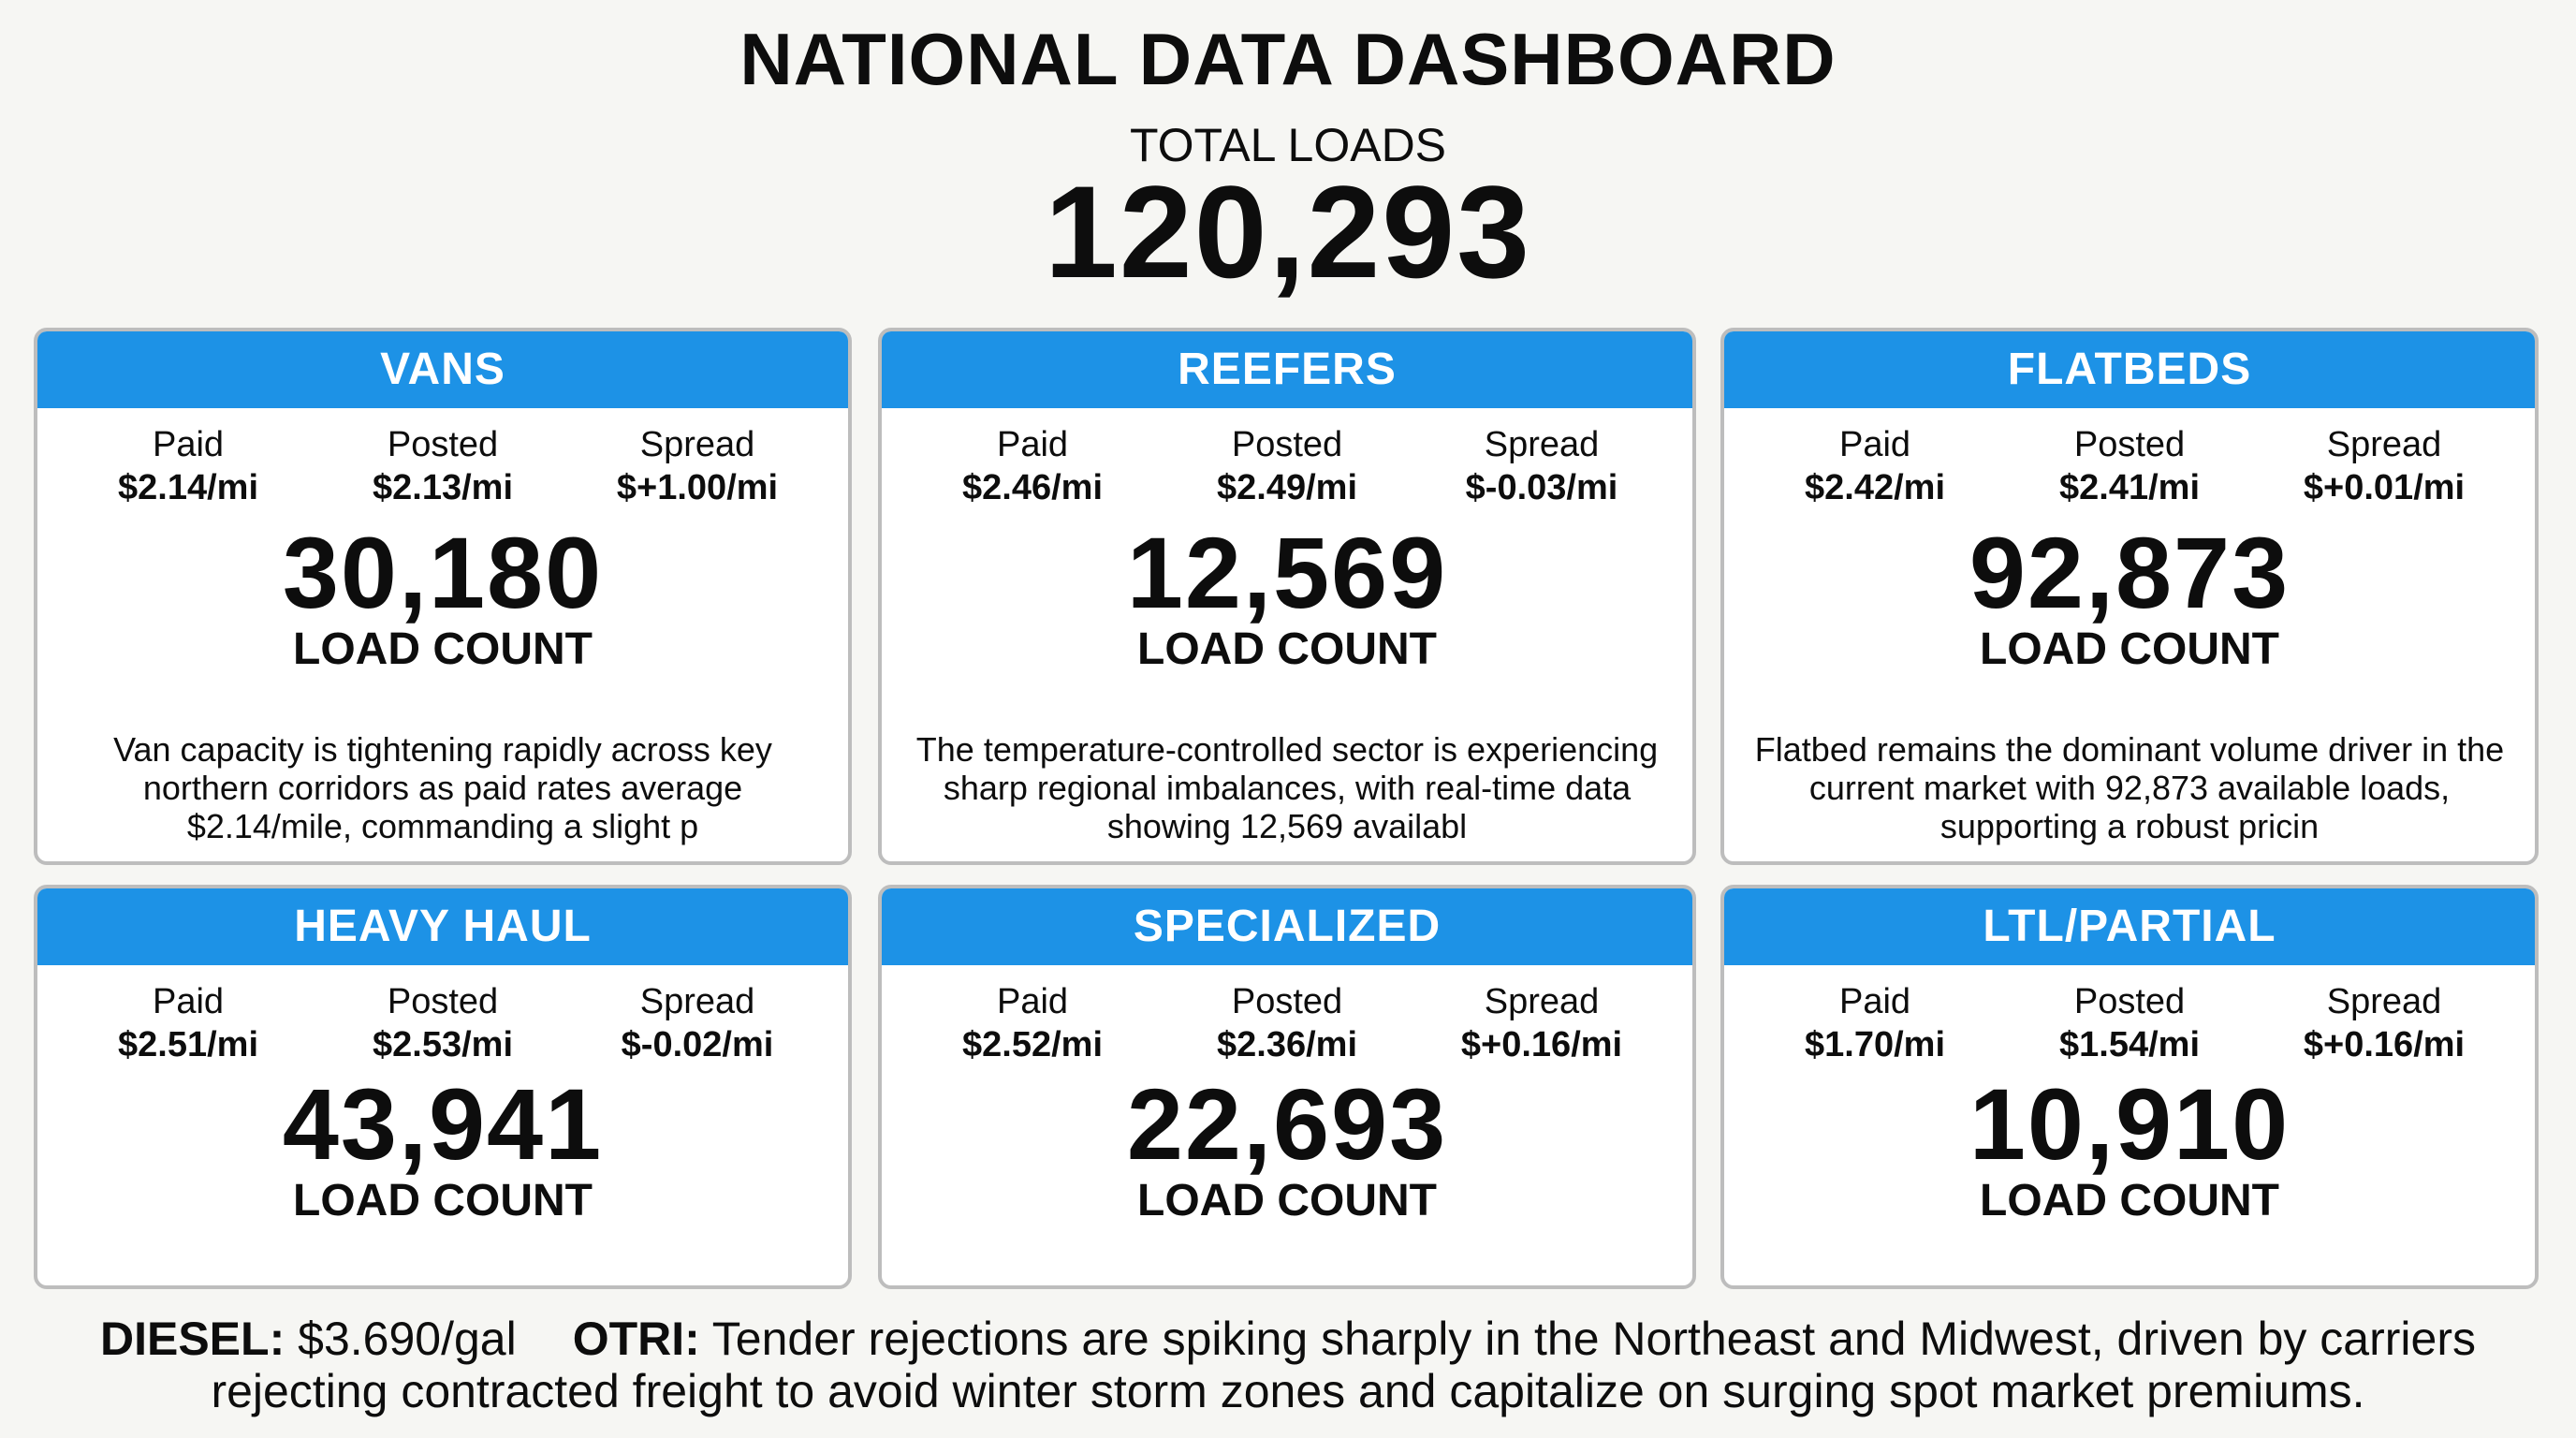  Describe the element at coordinates (1875, 1023) in the screenshot. I see `paid-metric: Paid $1.70/mi` at that location.